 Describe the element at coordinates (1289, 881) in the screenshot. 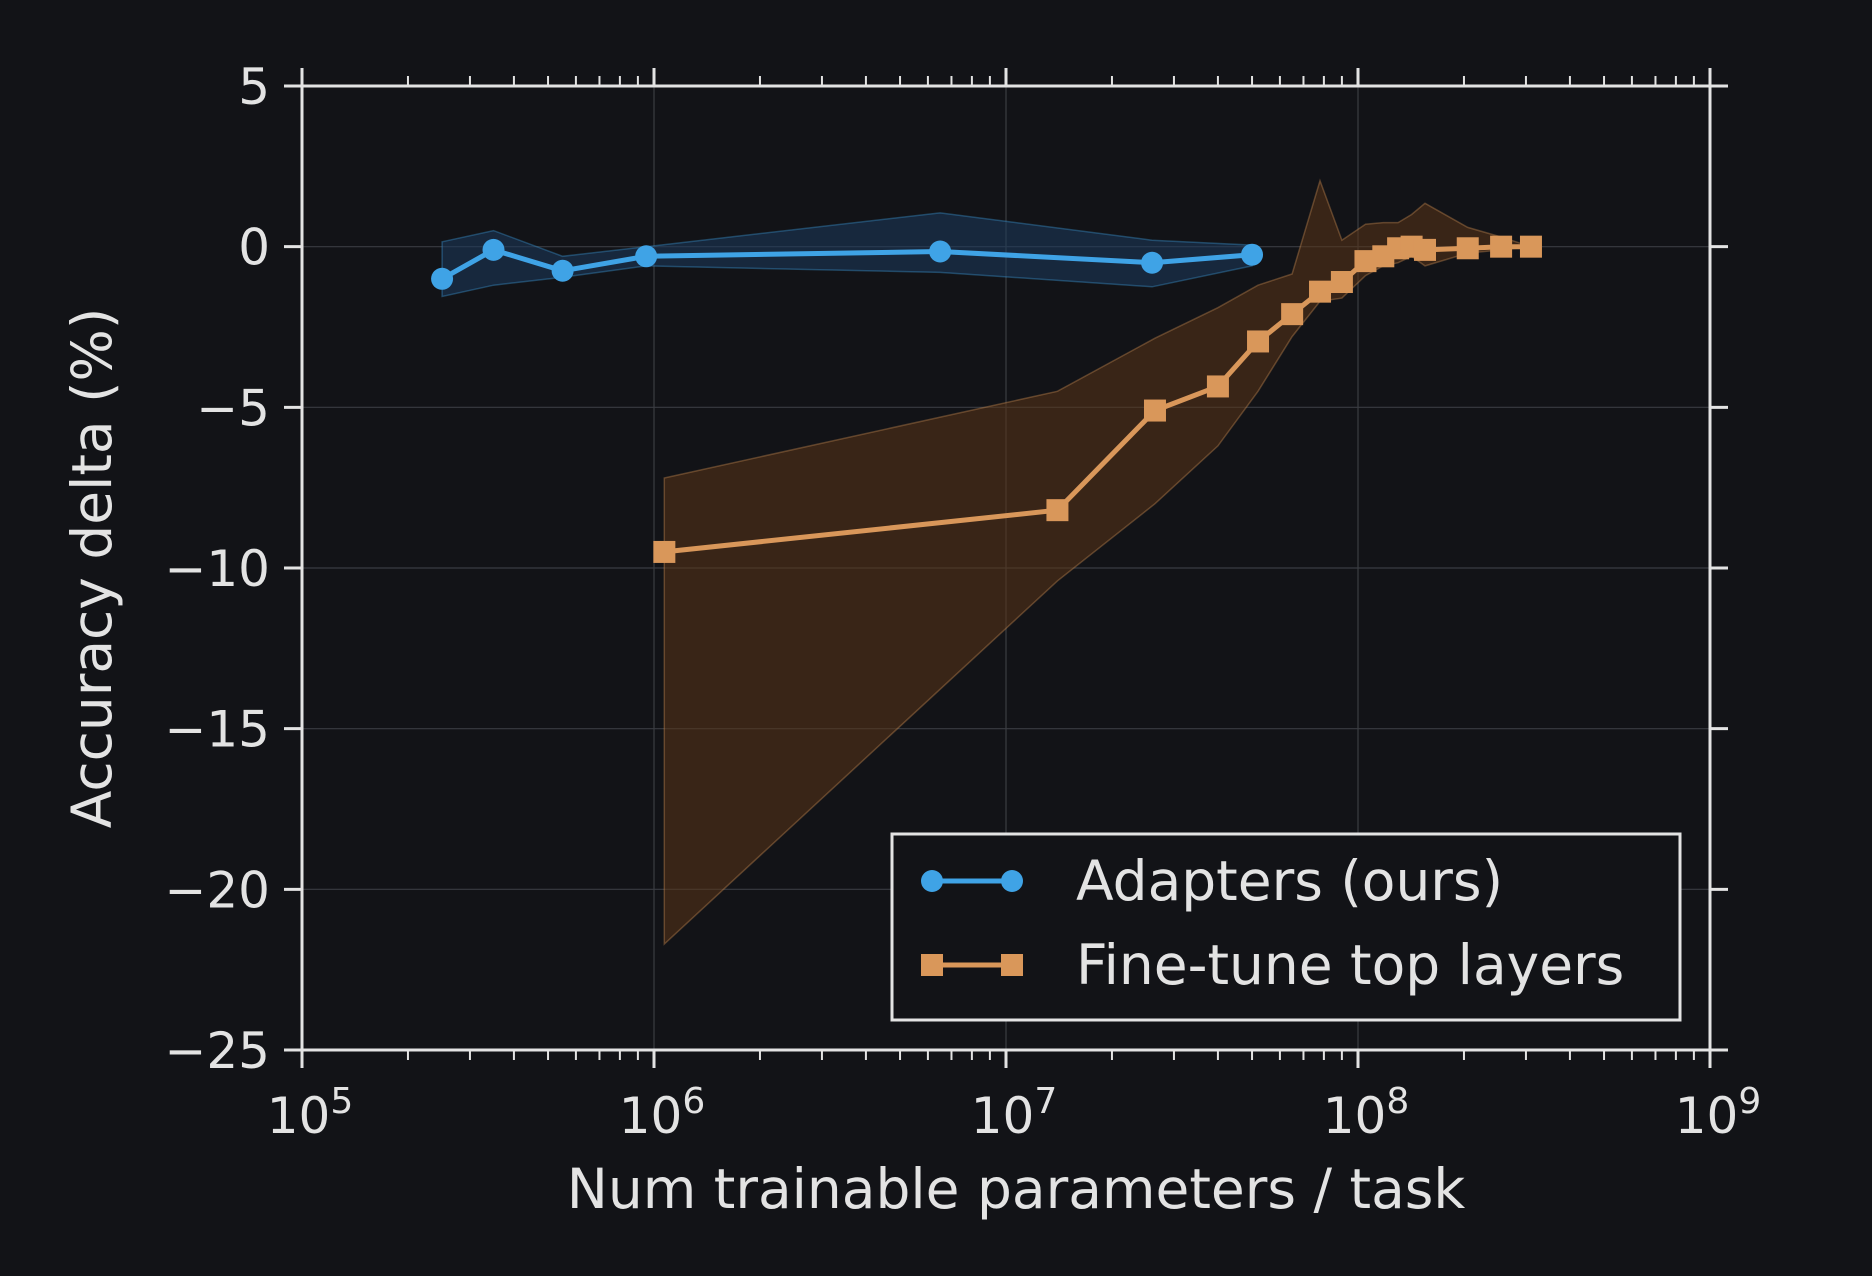

I see `legend-label: Adapters (ours)` at that location.